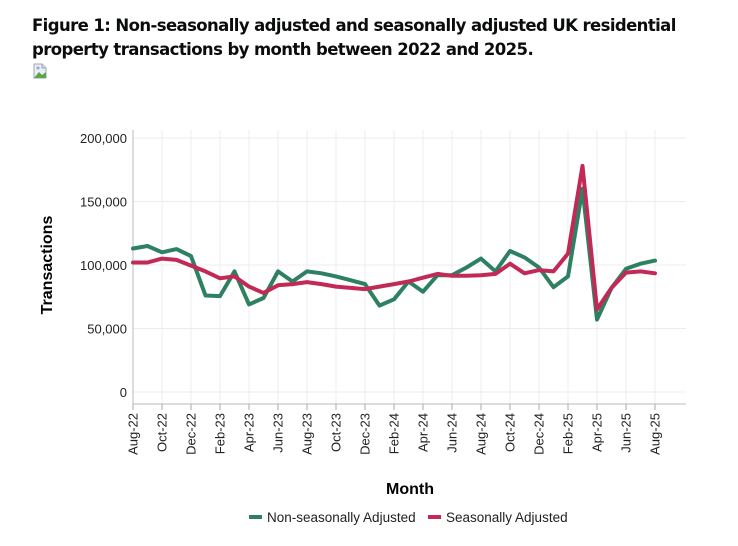 The height and width of the screenshot is (546, 738). Describe the element at coordinates (365, 434) in the screenshot. I see `x-tick-label: Dec-23` at that location.